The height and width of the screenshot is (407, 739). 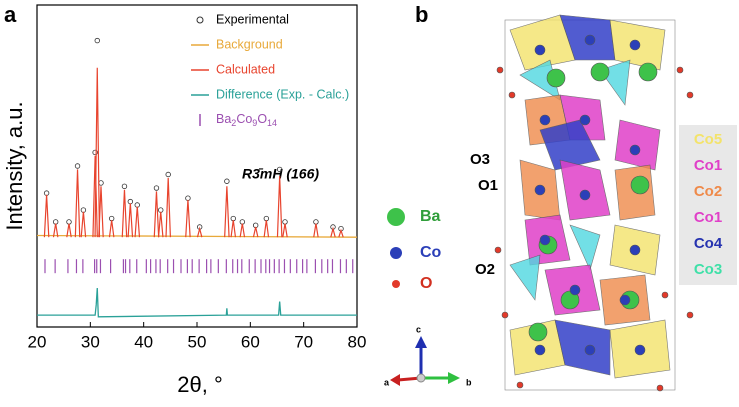 I want to click on site-label: O1, so click(x=488, y=185).